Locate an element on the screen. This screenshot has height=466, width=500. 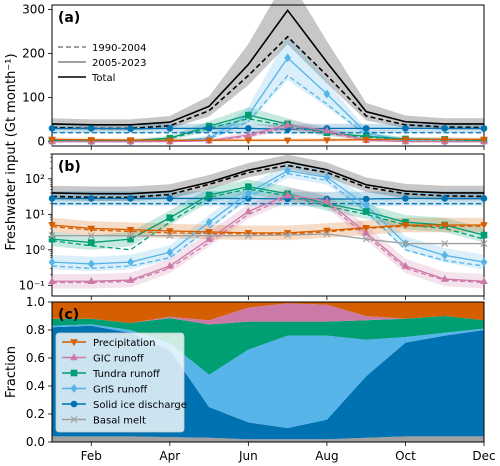
legend-box-c is located at coordinates (120, 382).